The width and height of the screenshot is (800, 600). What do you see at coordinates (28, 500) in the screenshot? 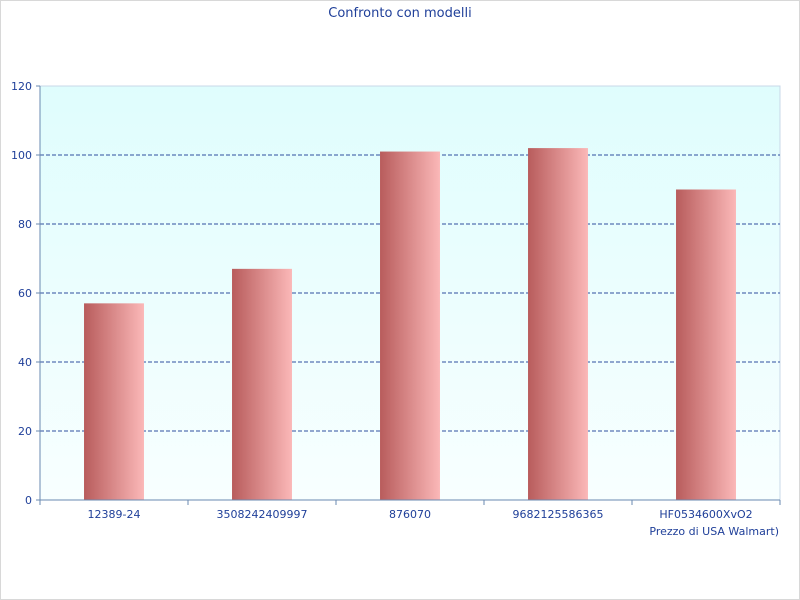
I see `y-tick-label: 0` at bounding box center [28, 500].